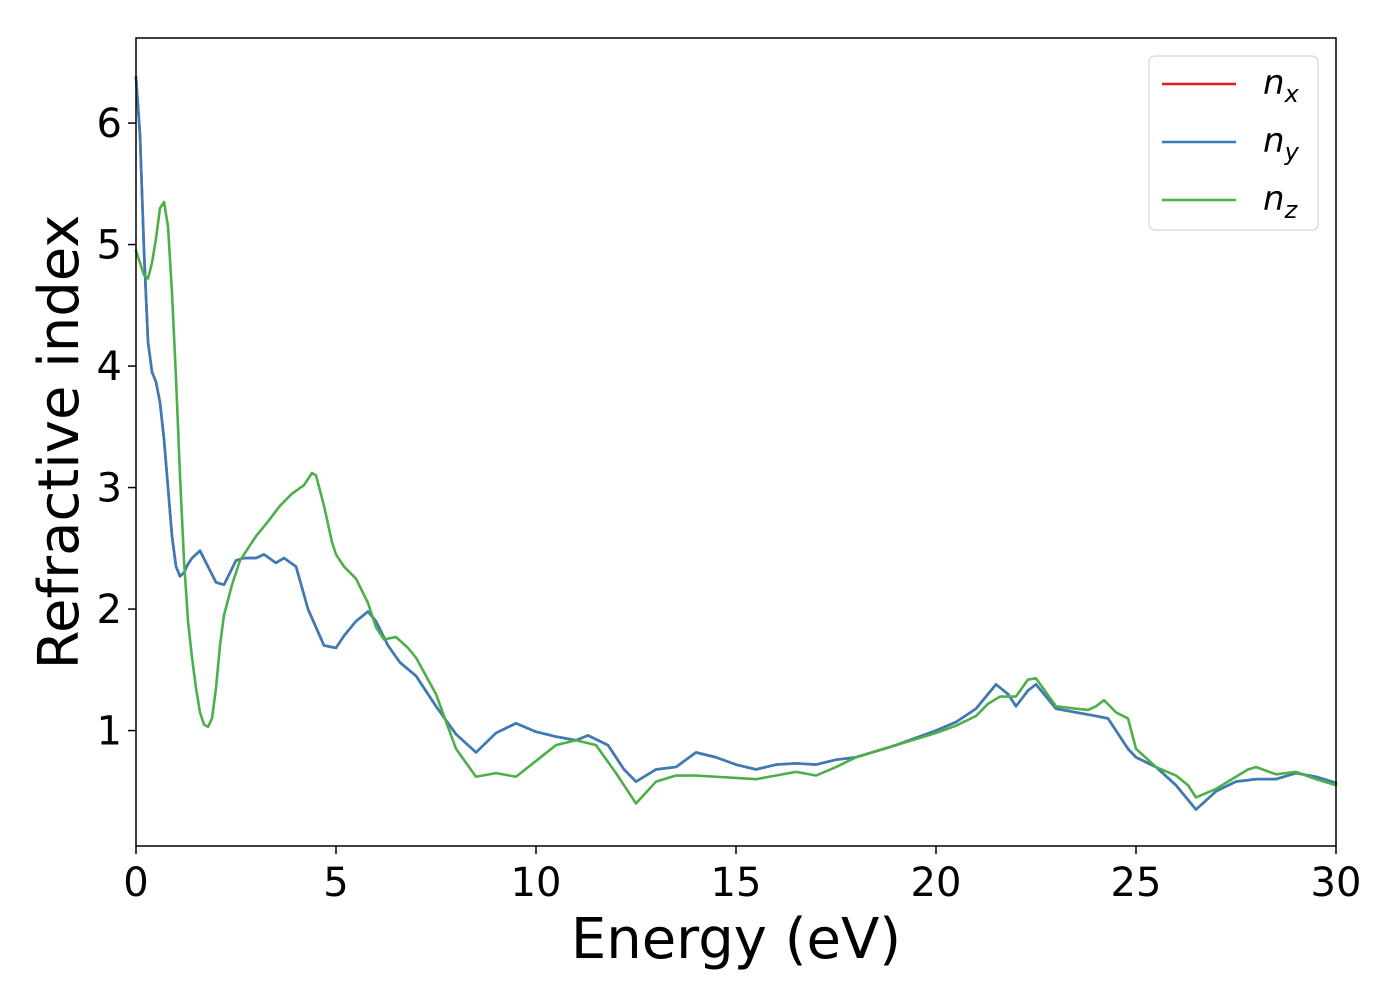 The image size is (1400, 1000). What do you see at coordinates (109, 246) in the screenshot?
I see `y-tick-label: 5` at bounding box center [109, 246].